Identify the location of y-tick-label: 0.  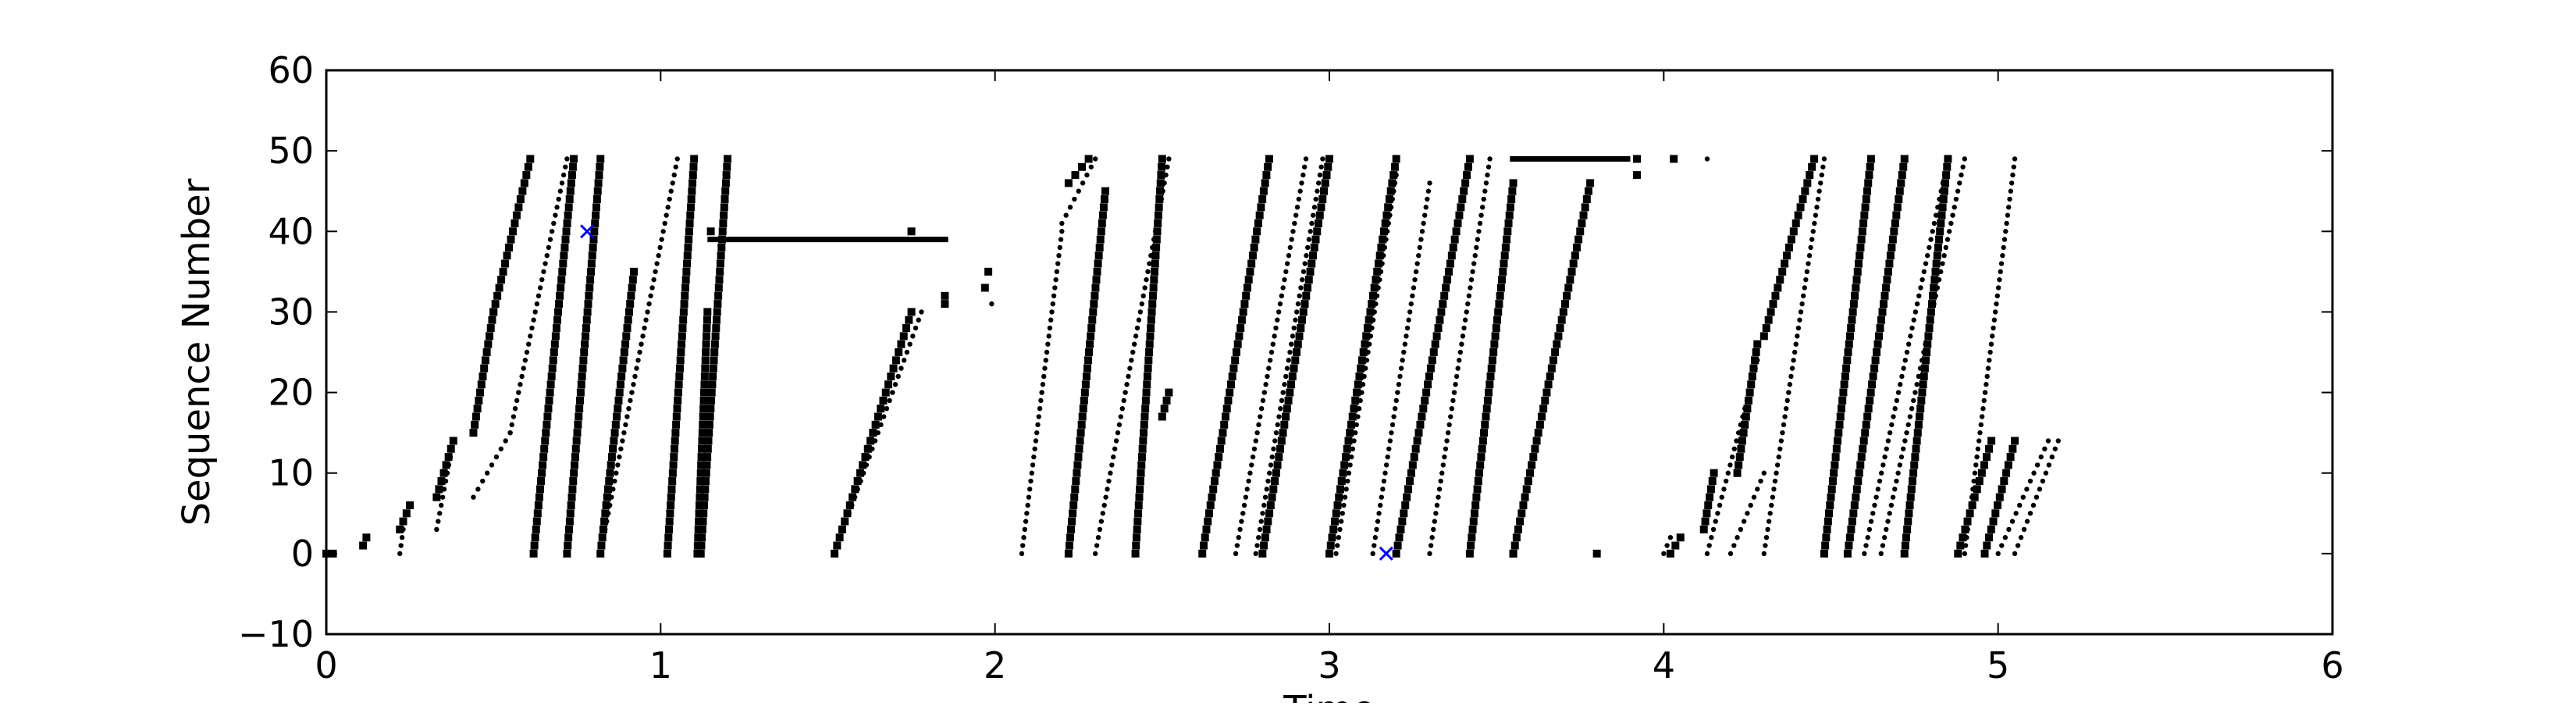
(302, 554).